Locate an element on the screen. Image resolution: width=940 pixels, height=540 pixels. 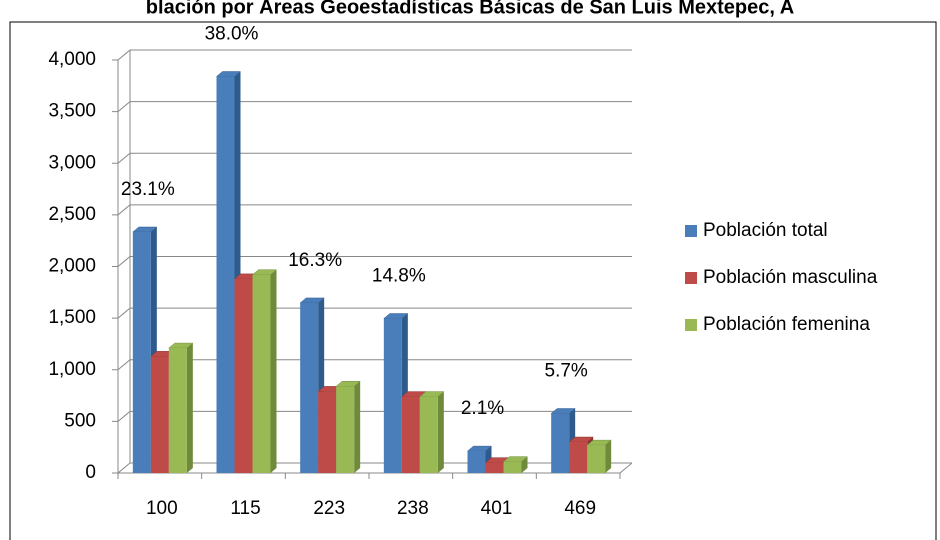
y-tick-label: 3,500 is located at coordinates (72, 111).